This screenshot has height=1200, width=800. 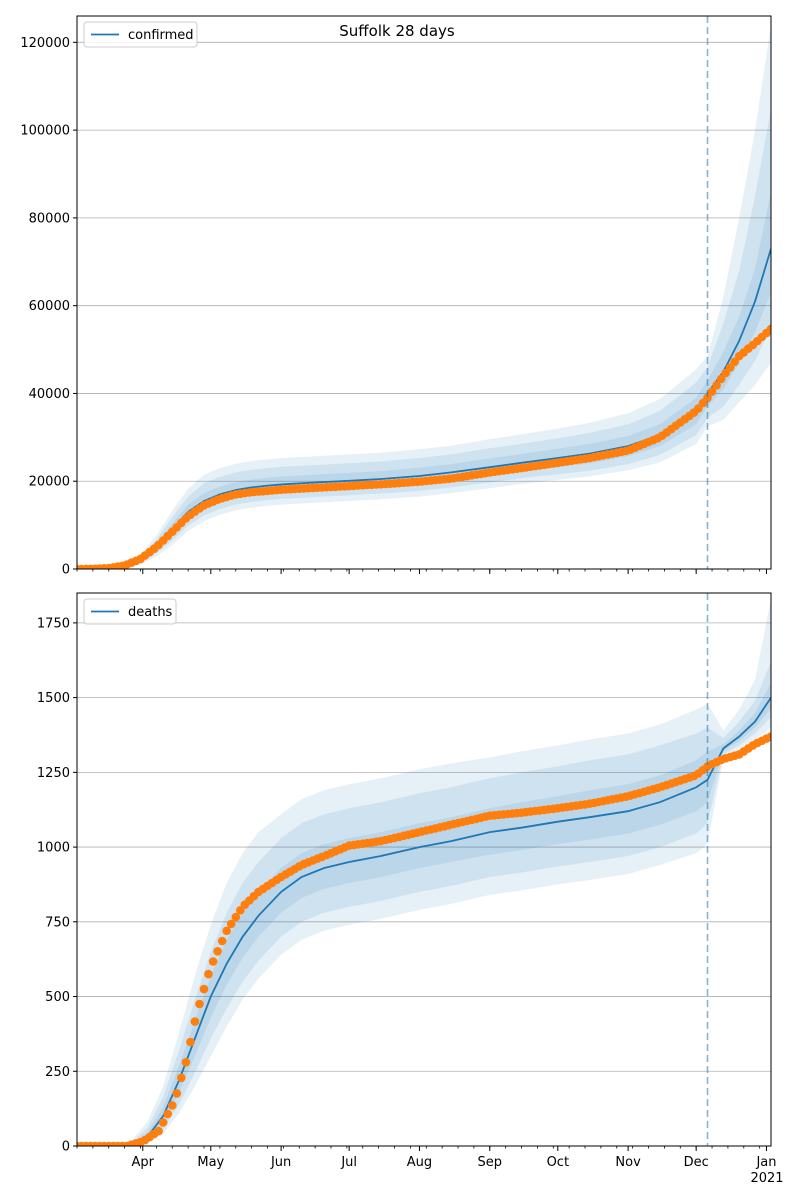 I want to click on x-tick-label: May, so click(x=210, y=1162).